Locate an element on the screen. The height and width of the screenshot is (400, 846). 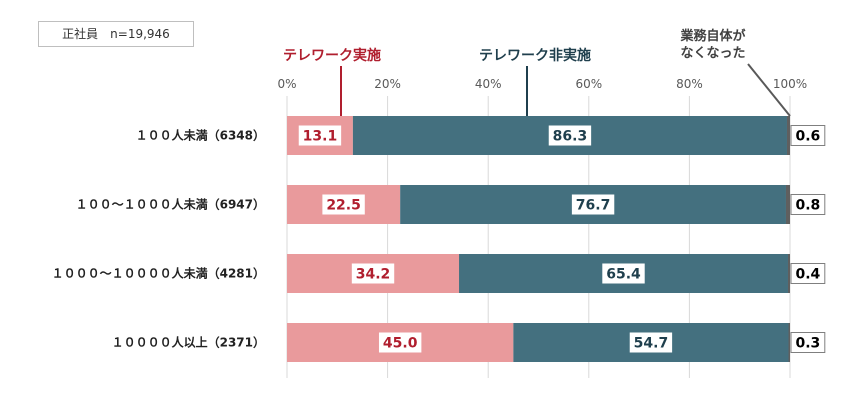
data-label: 54.7 is located at coordinates (651, 344).